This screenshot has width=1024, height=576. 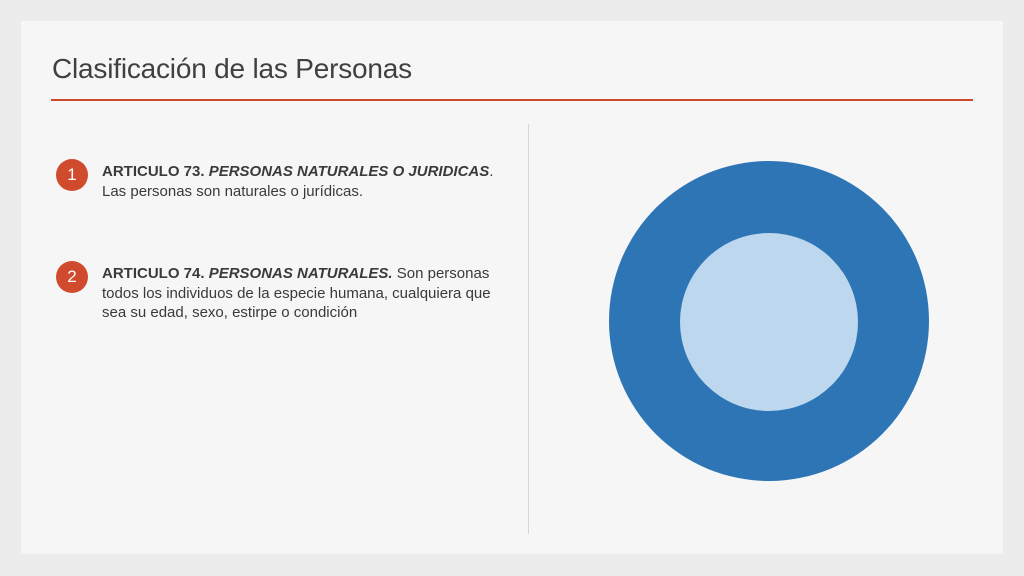 What do you see at coordinates (72, 277) in the screenshot?
I see `number-badge: 2` at bounding box center [72, 277].